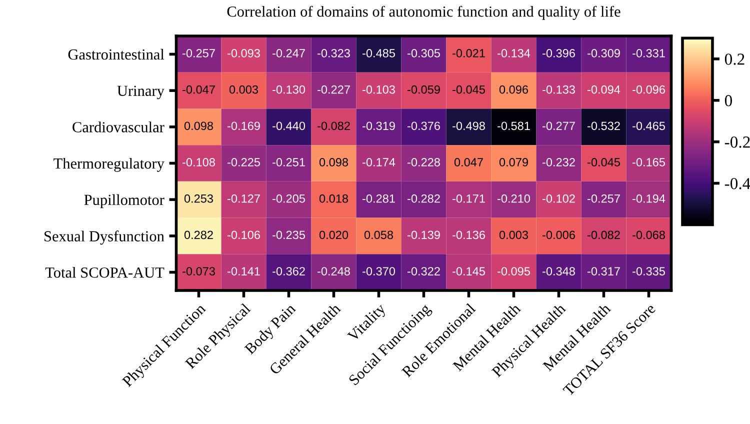  Describe the element at coordinates (558, 198) in the screenshot. I see `data-label: -0.102` at that location.